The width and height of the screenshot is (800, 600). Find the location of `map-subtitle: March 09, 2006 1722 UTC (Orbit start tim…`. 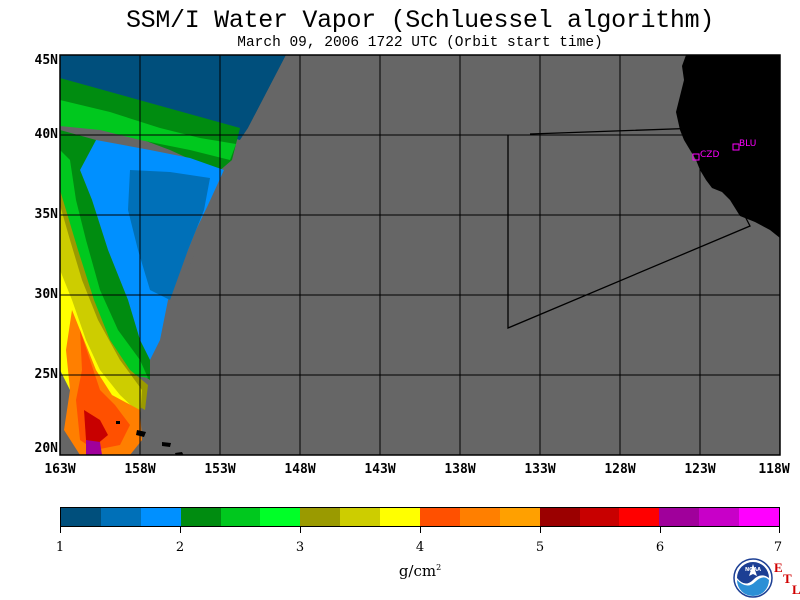

map-subtitle: March 09, 2006 1722 UTC (Orbit start tim… is located at coordinates (420, 43).